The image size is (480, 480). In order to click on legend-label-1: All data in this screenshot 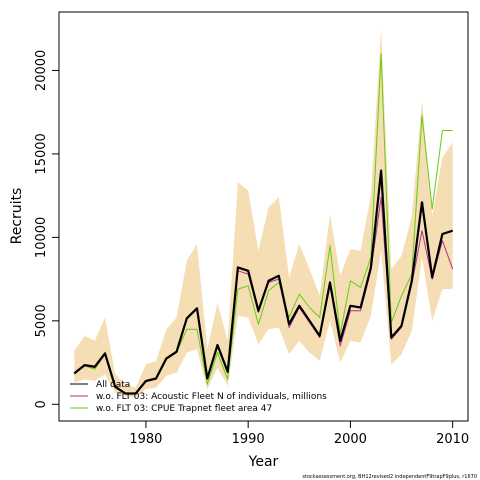, I will do `click(113, 385)`.